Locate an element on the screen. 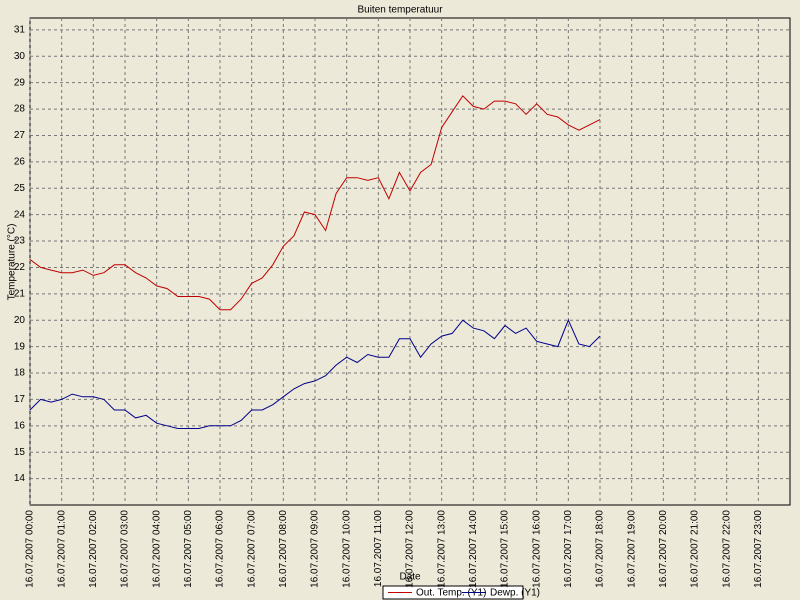 Image resolution: width=800 pixels, height=600 pixels. y-tick-label: 27 is located at coordinates (20, 135).